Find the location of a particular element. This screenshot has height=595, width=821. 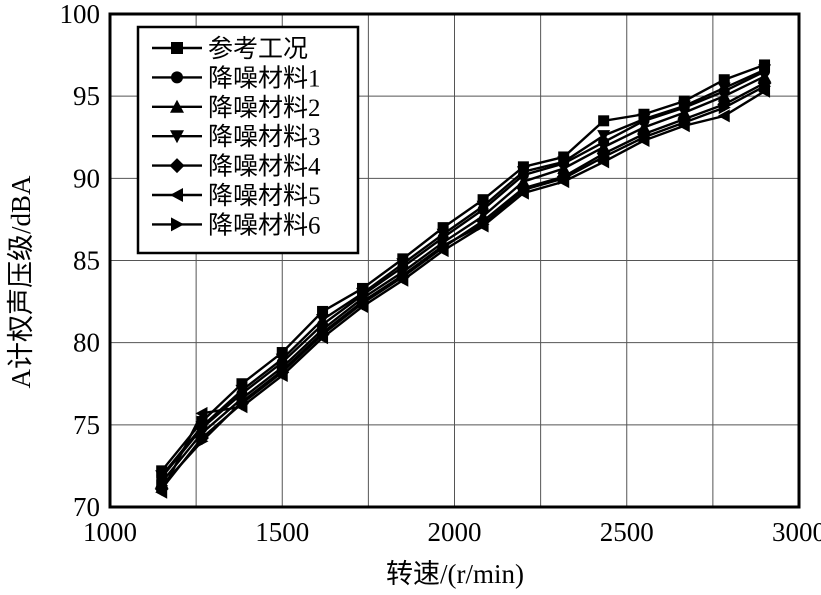

legend-label: 降噪材料5 is located at coordinates (264, 196).